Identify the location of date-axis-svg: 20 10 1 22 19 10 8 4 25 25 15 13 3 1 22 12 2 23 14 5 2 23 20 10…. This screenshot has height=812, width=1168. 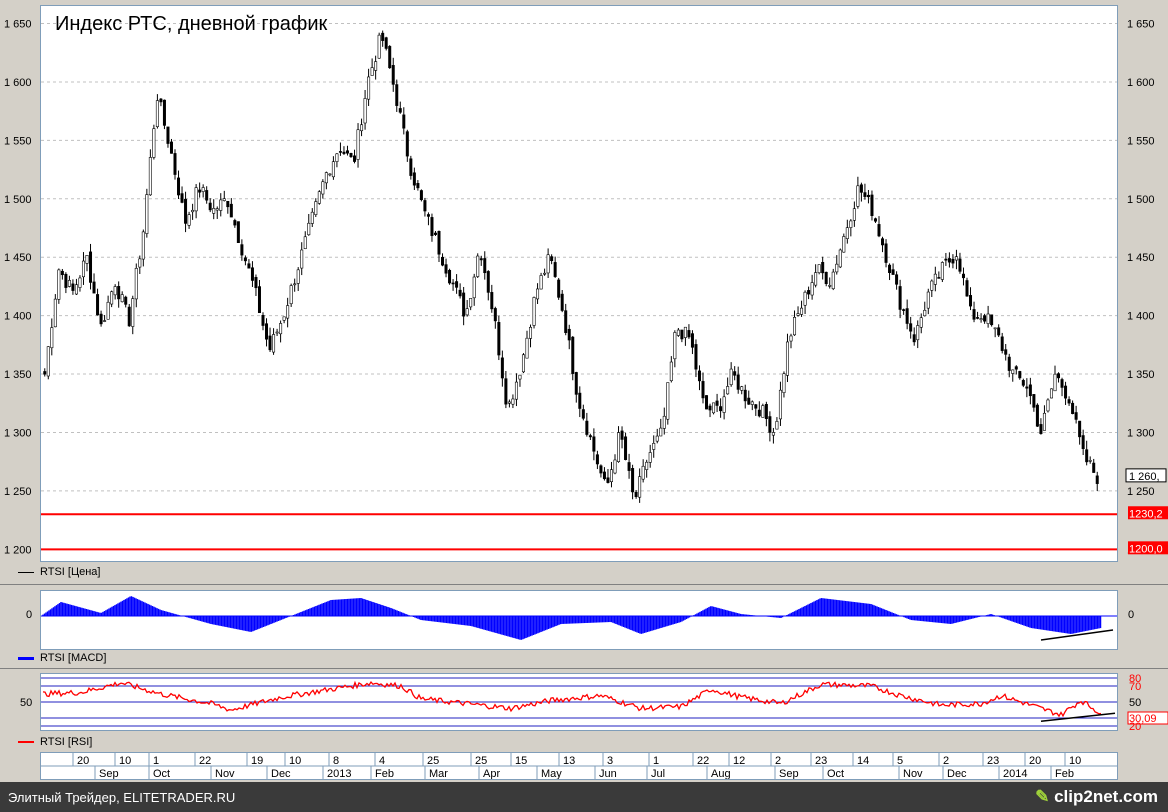
(579, 766).